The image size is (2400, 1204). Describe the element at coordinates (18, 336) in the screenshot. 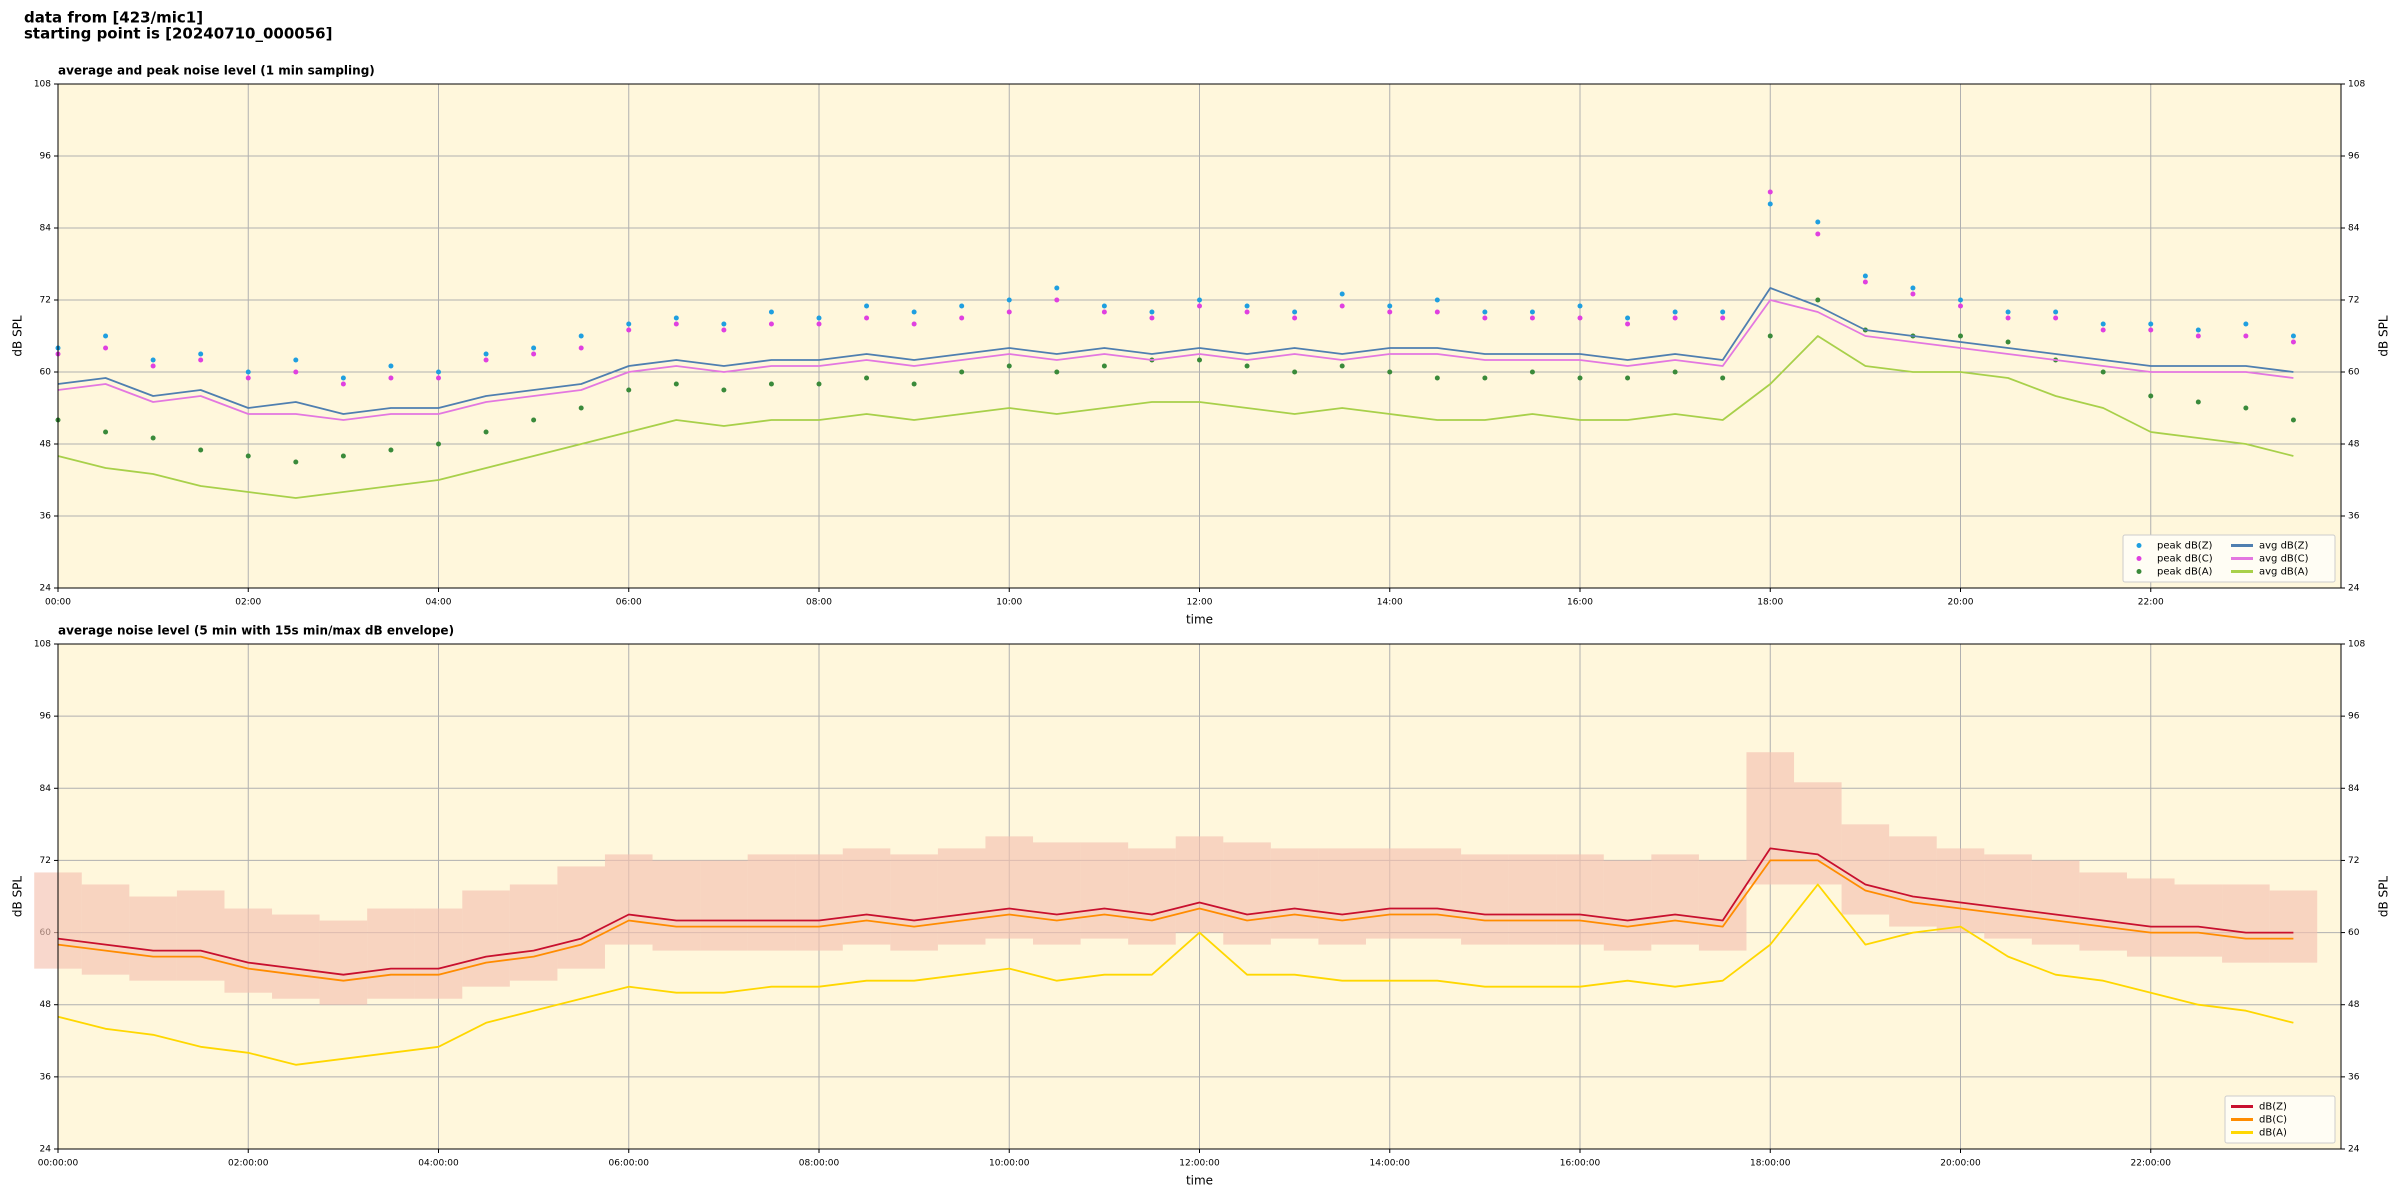

I see `y-axis-label: dB SPL` at that location.